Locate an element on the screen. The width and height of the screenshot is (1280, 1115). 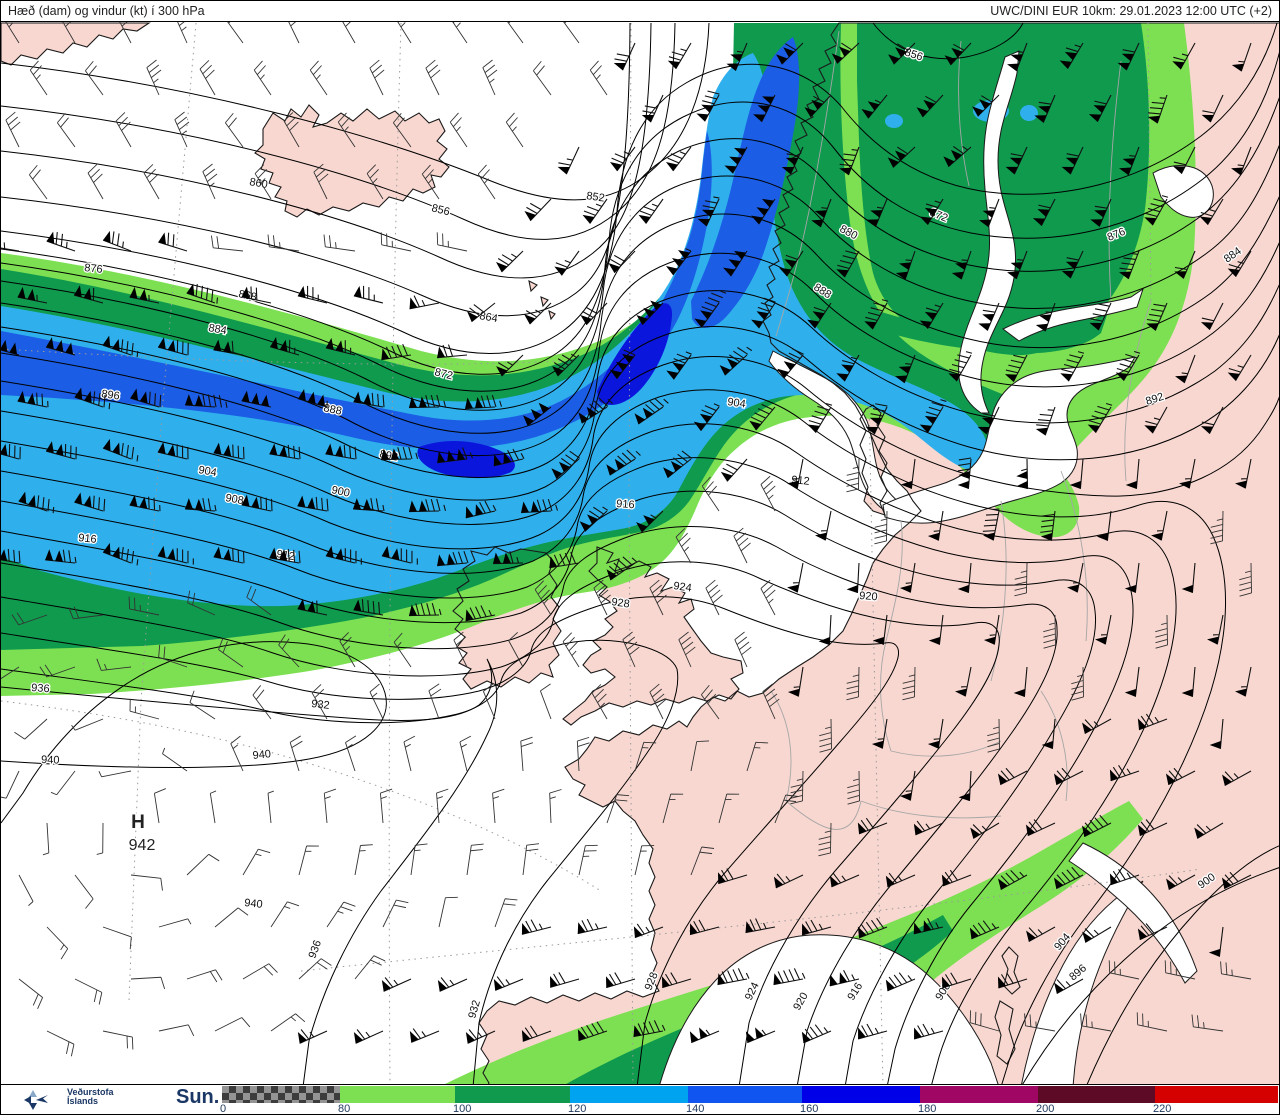
landmass is located at coordinates (75, 44).